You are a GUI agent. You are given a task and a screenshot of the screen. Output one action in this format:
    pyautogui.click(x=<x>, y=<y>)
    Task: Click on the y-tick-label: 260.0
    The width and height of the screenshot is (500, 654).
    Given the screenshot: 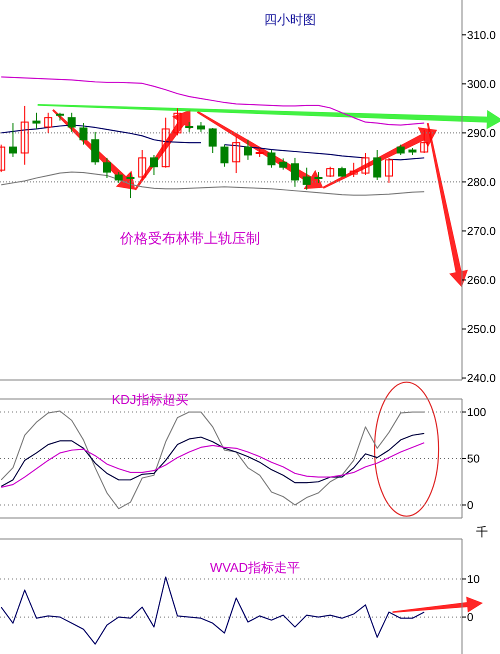 What is the action you would take?
    pyautogui.click(x=481, y=280)
    